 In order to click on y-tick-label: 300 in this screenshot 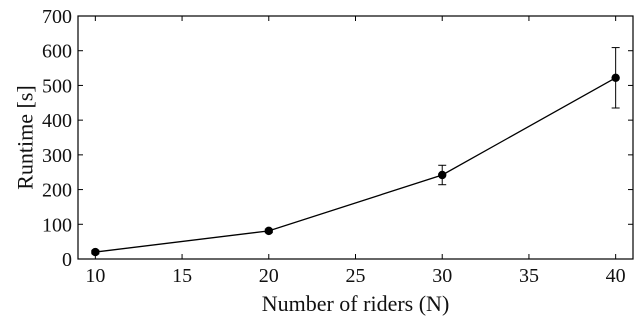, I will do `click(57, 156)`.